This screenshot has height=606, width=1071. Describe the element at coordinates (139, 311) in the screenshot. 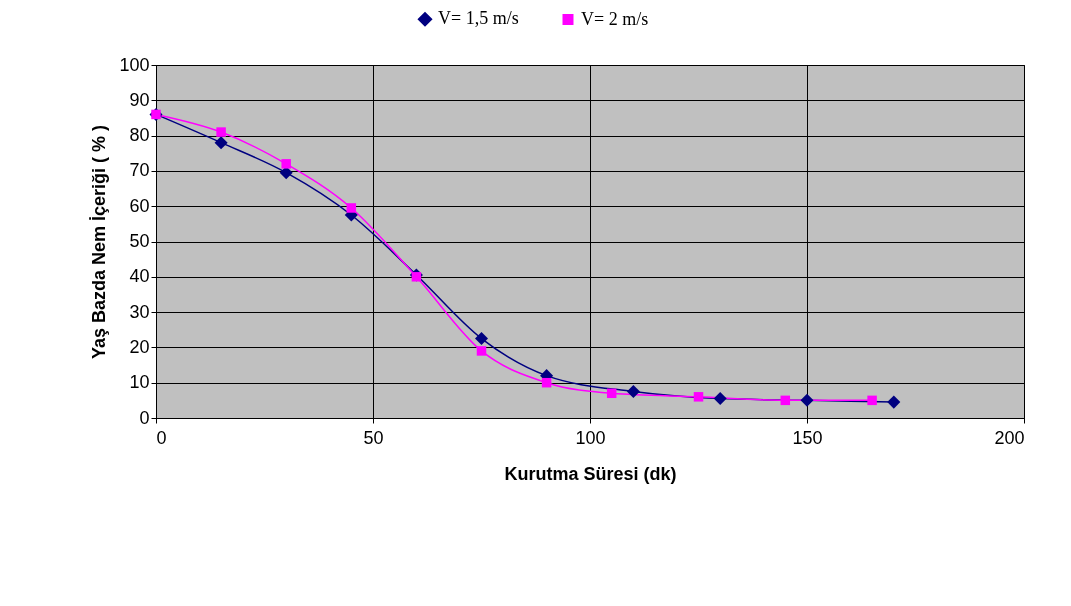

I see `y-tick-label: 30` at that location.